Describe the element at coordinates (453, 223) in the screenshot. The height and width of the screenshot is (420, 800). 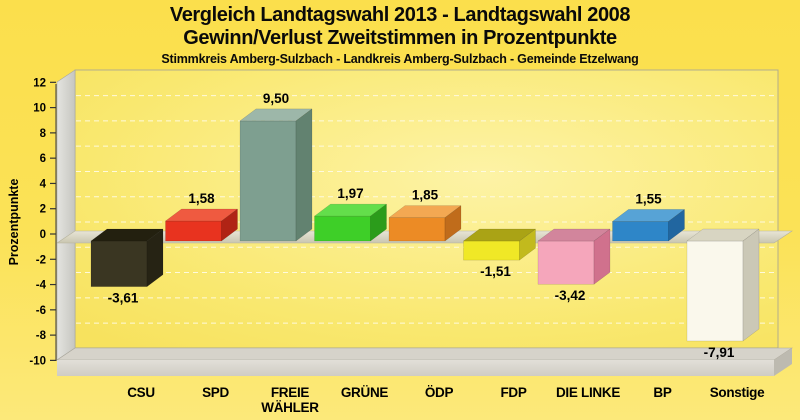
I see `bar--dp-side` at that location.